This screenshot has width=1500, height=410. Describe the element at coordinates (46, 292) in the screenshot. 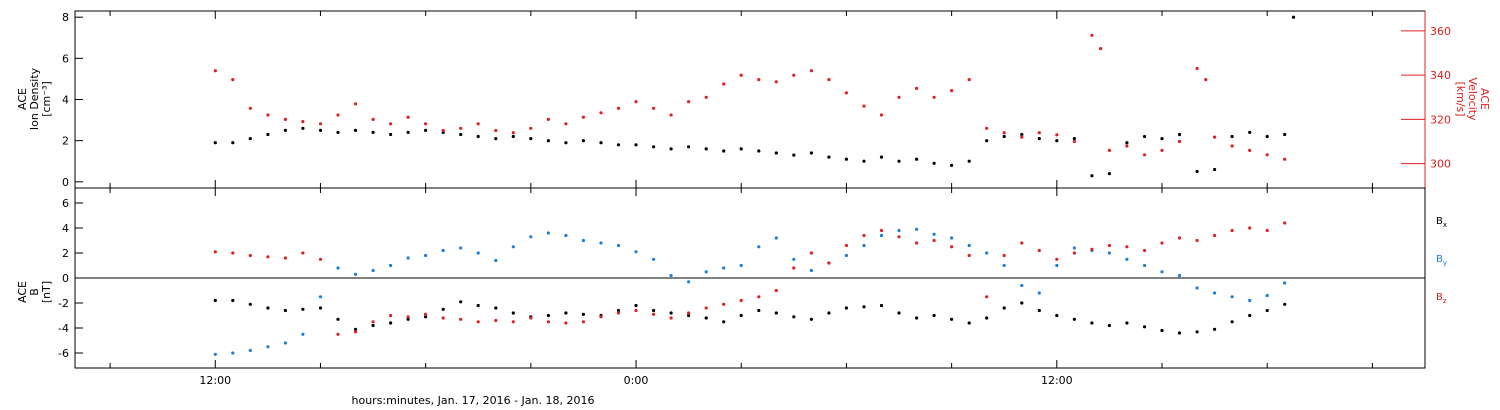

I see `bottom-ylabel-line: [nT]` at that location.